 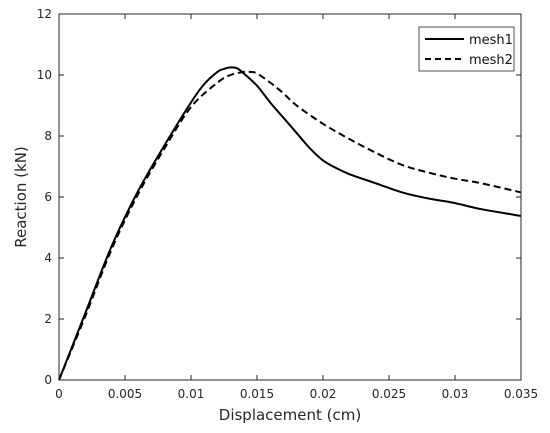 I want to click on y-axis-title: Reaction (kN), so click(x=21, y=197).